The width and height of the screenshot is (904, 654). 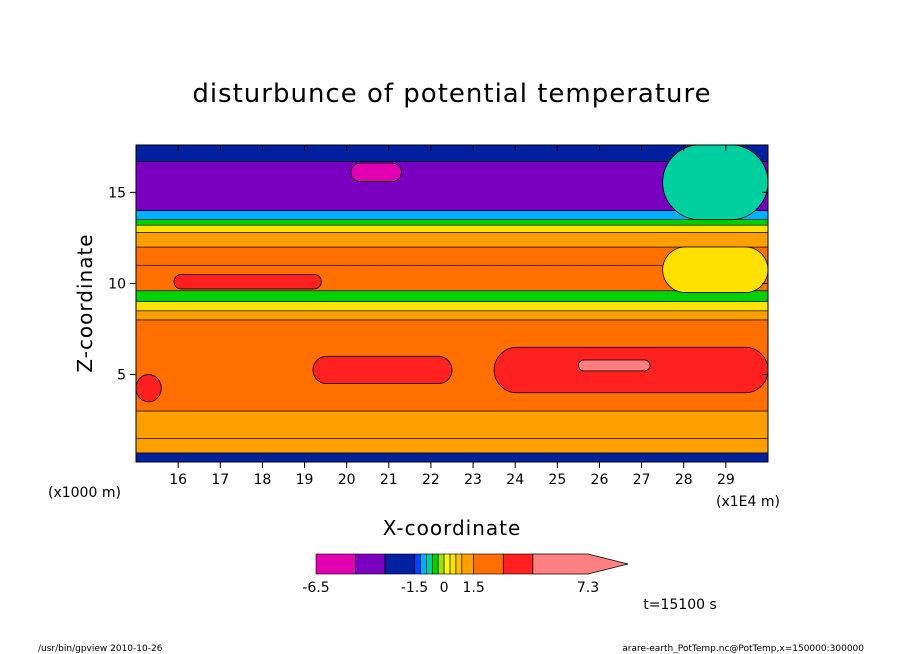 What do you see at coordinates (315, 588) in the screenshot?
I see `colorbar-label: -6.5` at bounding box center [315, 588].